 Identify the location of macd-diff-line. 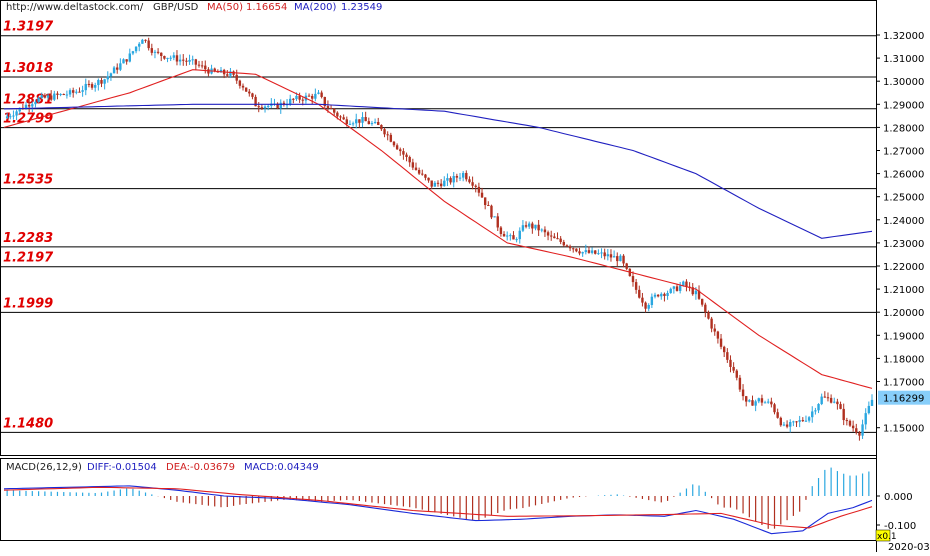
(438, 510).